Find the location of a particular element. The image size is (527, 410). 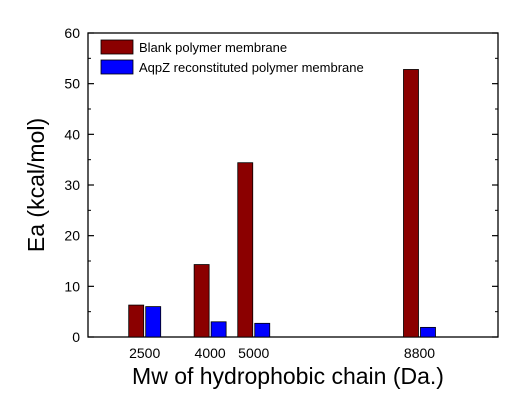

x-axis-title: Mw of hydrophobic chain (Da.) is located at coordinates (288, 376).